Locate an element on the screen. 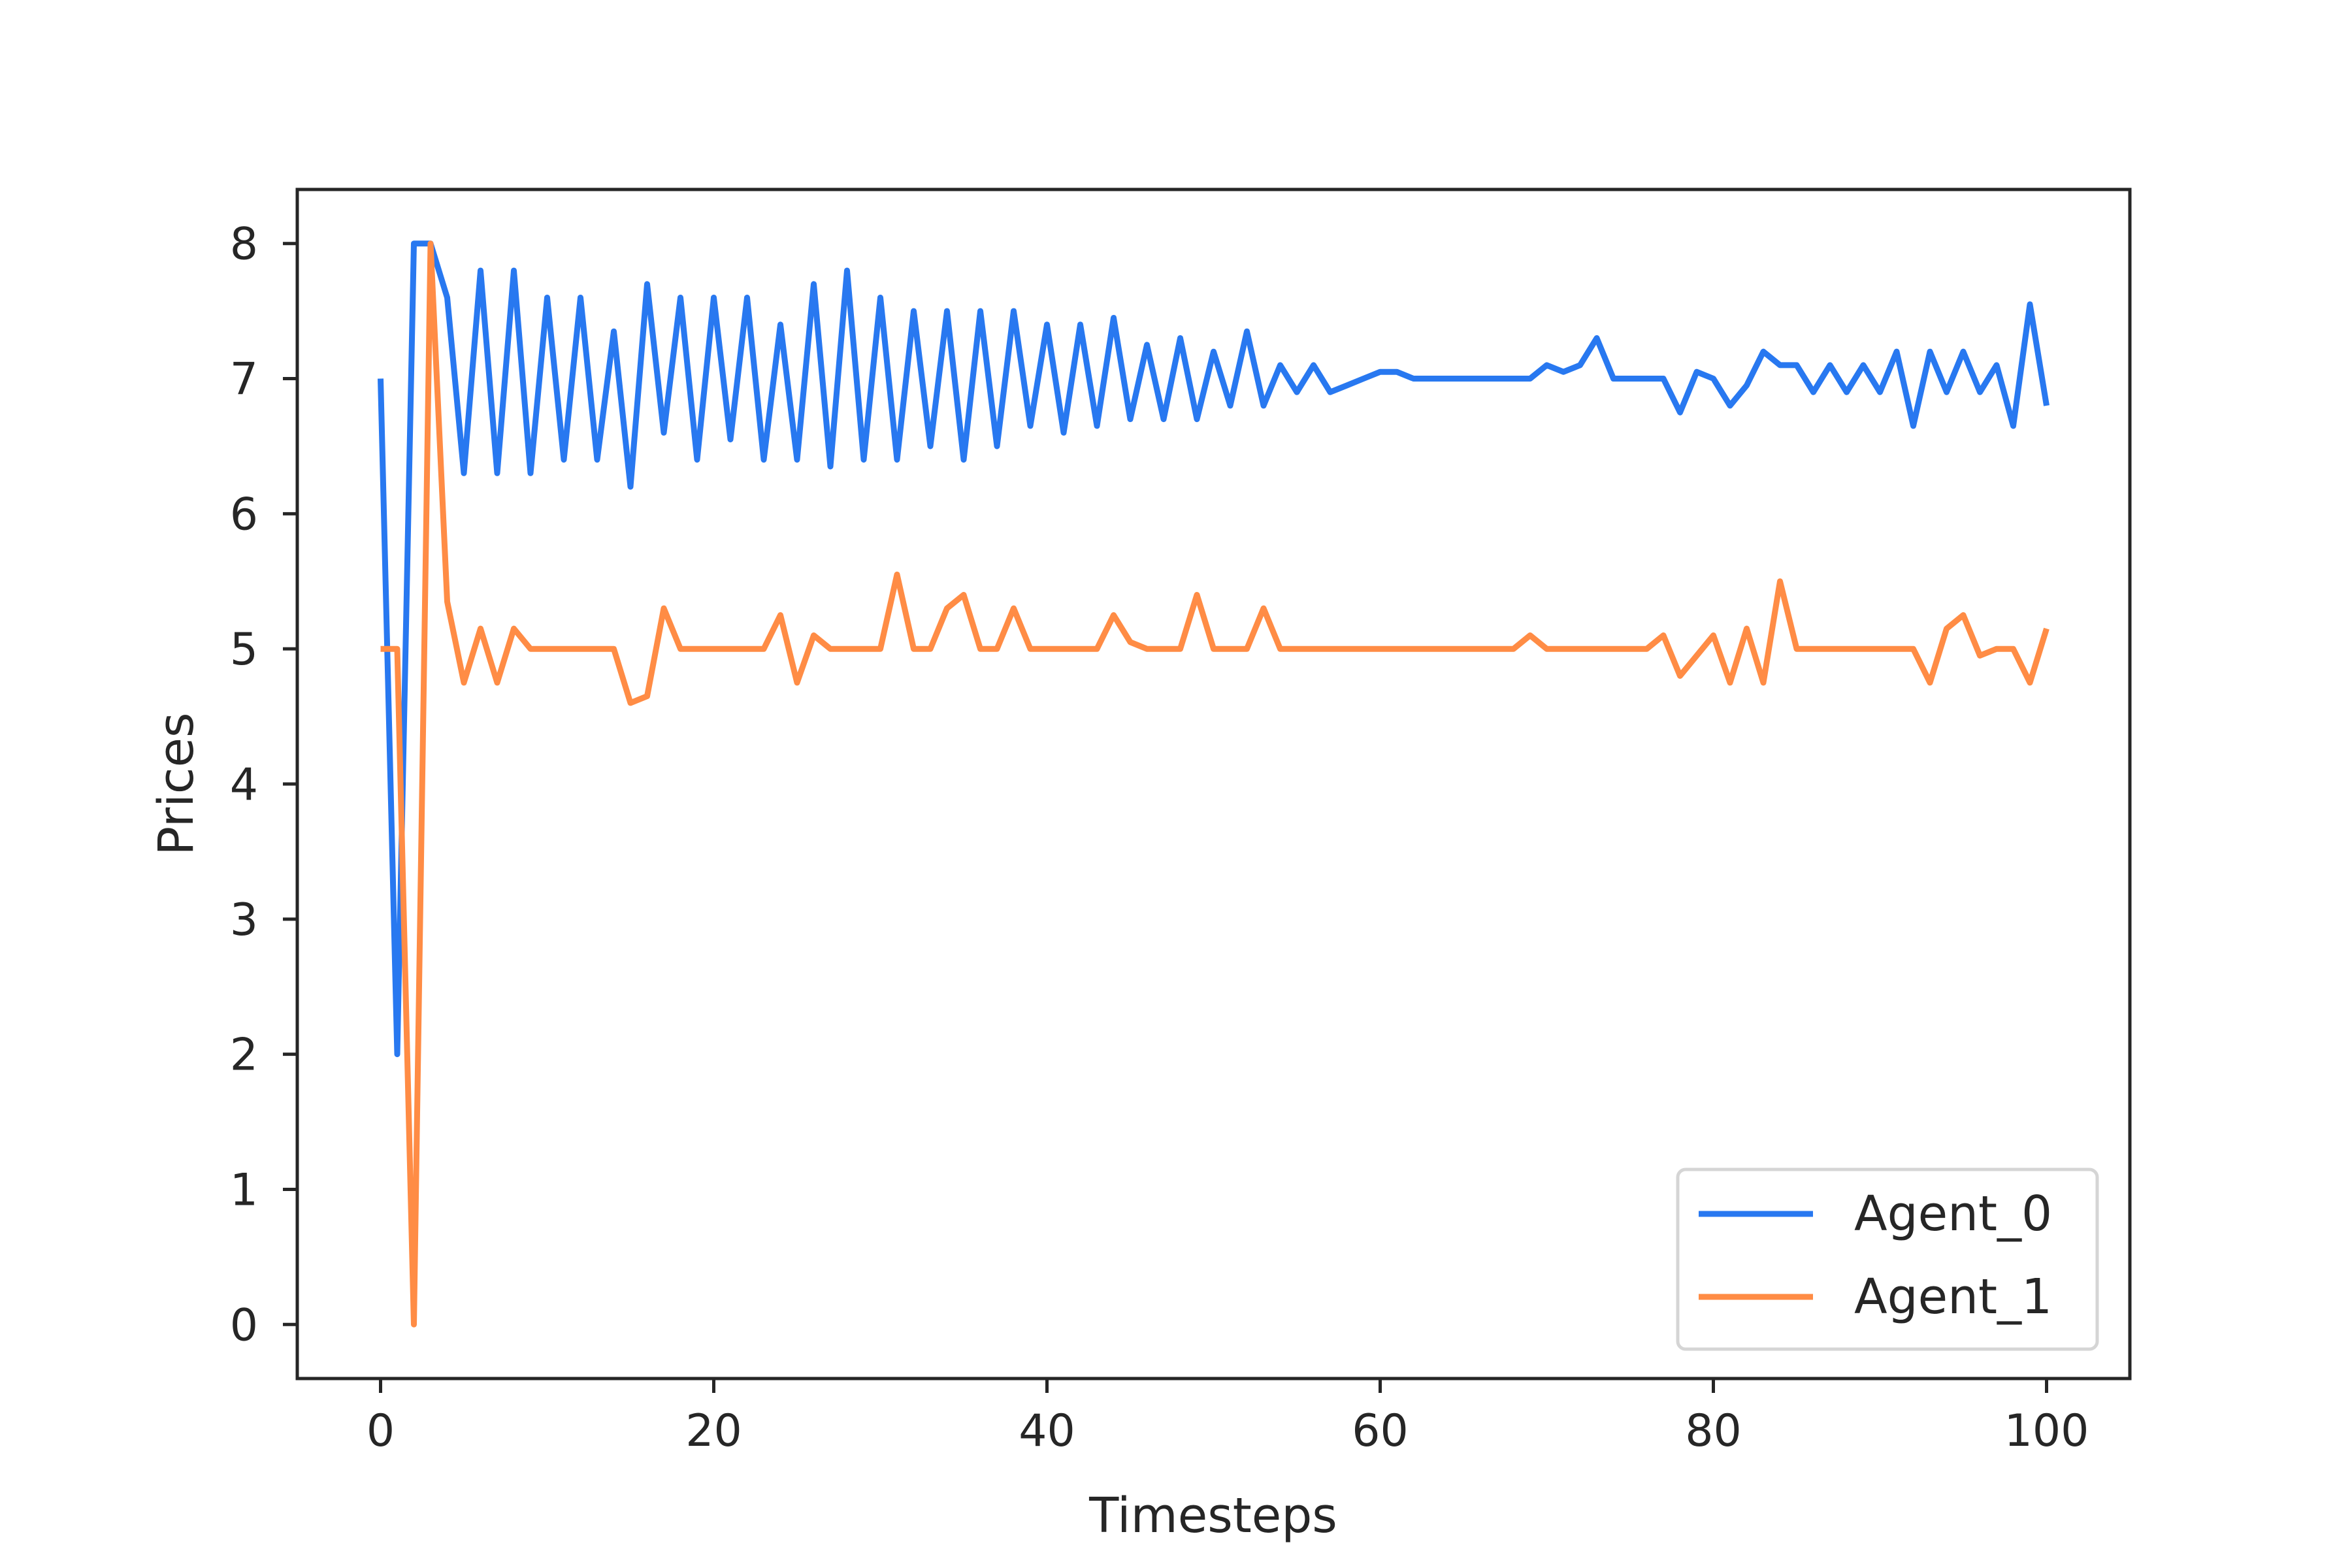 The image size is (2352, 1568). x-tick-label: 0 is located at coordinates (381, 1431).